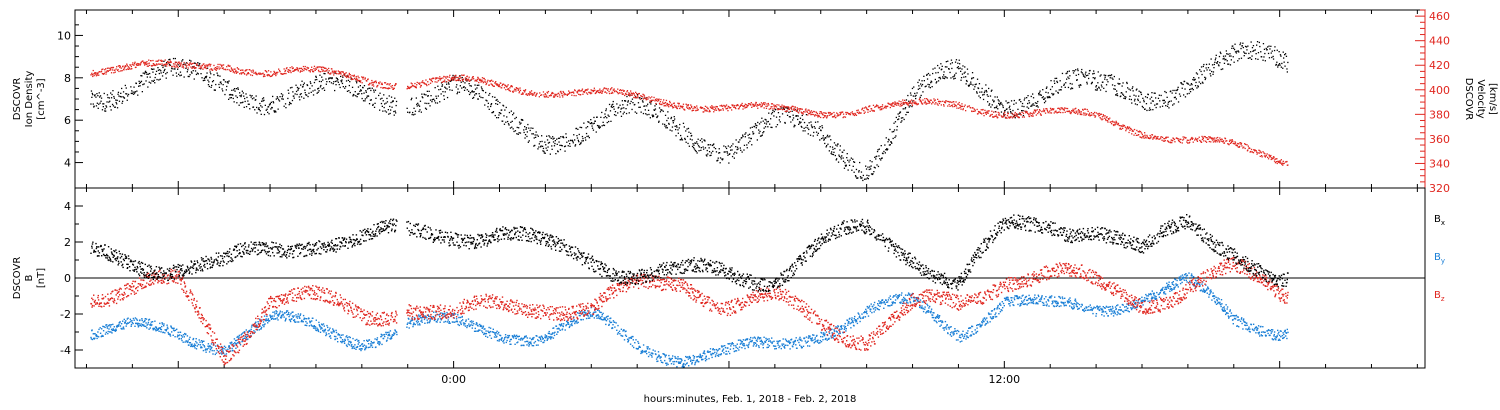  What do you see at coordinates (41, 278) in the screenshot?
I see `y-axis-label-left: [nT]` at bounding box center [41, 278].